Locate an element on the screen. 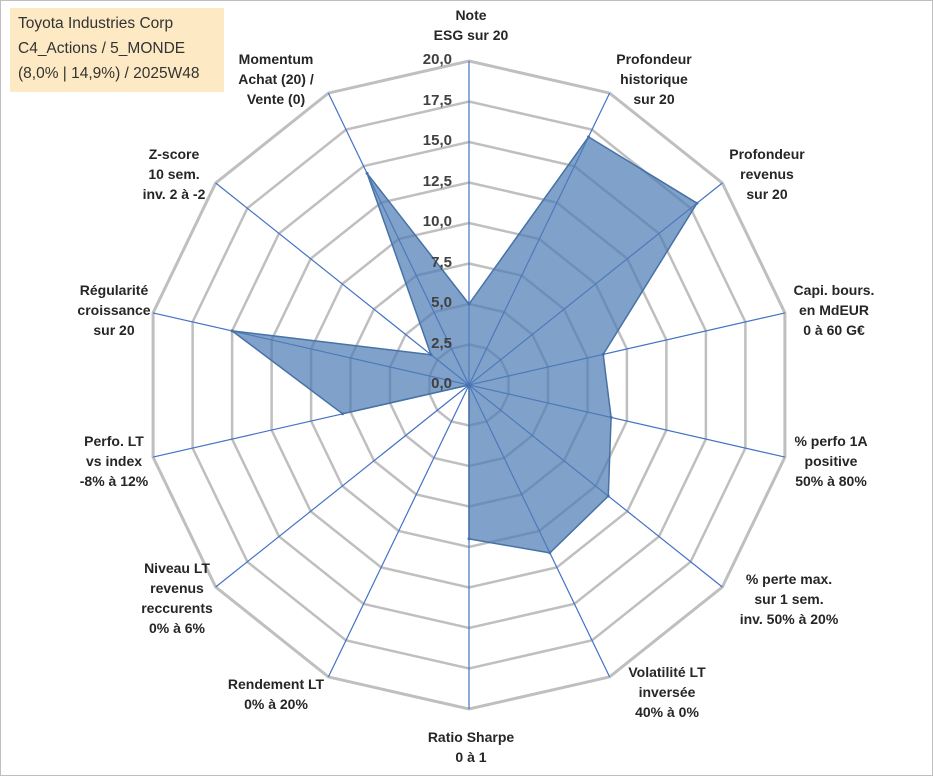 Image resolution: width=933 pixels, height=776 pixels. axis-label-line: 10 sem. is located at coordinates (174, 174).